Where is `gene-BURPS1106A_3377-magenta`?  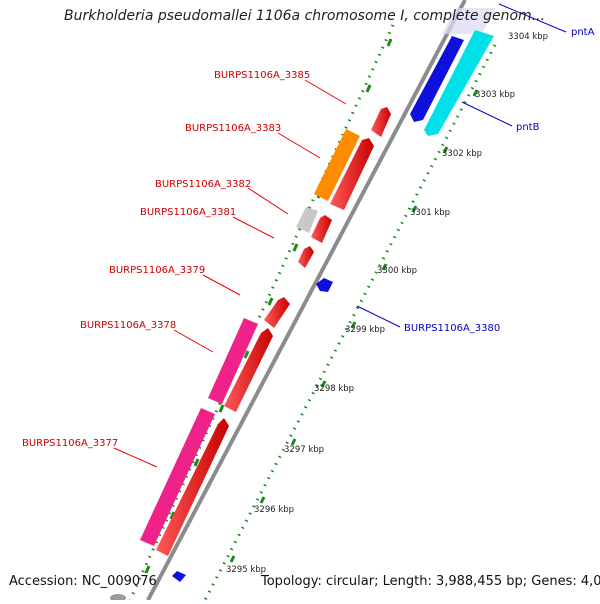
gene-BURPS1106A_3377-magenta is located at coordinates (177, 477).